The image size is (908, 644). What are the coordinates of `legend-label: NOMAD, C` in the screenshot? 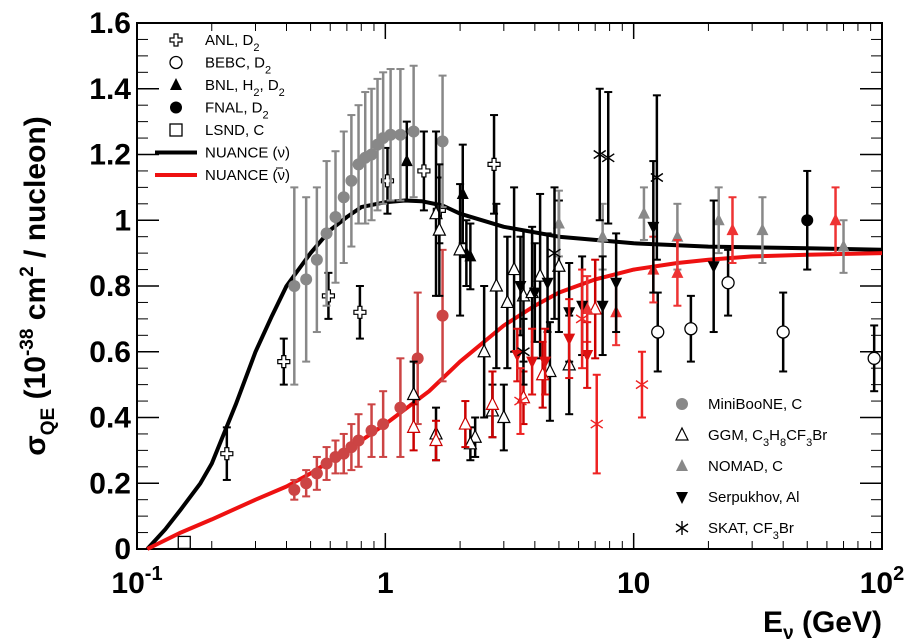 It's located at (745, 466).